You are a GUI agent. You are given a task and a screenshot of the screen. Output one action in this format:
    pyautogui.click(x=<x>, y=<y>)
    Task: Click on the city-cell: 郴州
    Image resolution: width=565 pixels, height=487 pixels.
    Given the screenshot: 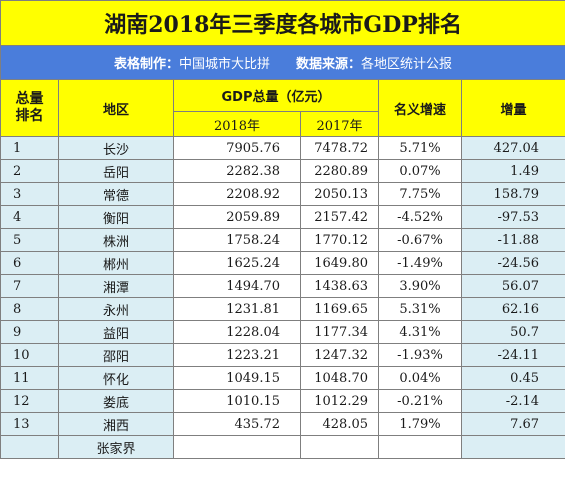 What is the action you would take?
    pyautogui.click(x=116, y=263)
    